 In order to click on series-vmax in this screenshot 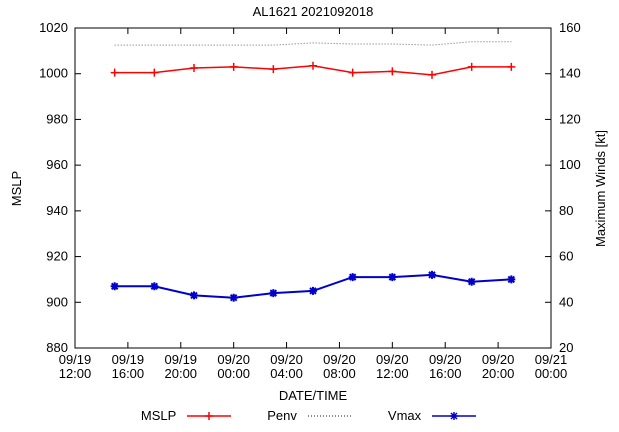, I will do `click(313, 286)`.